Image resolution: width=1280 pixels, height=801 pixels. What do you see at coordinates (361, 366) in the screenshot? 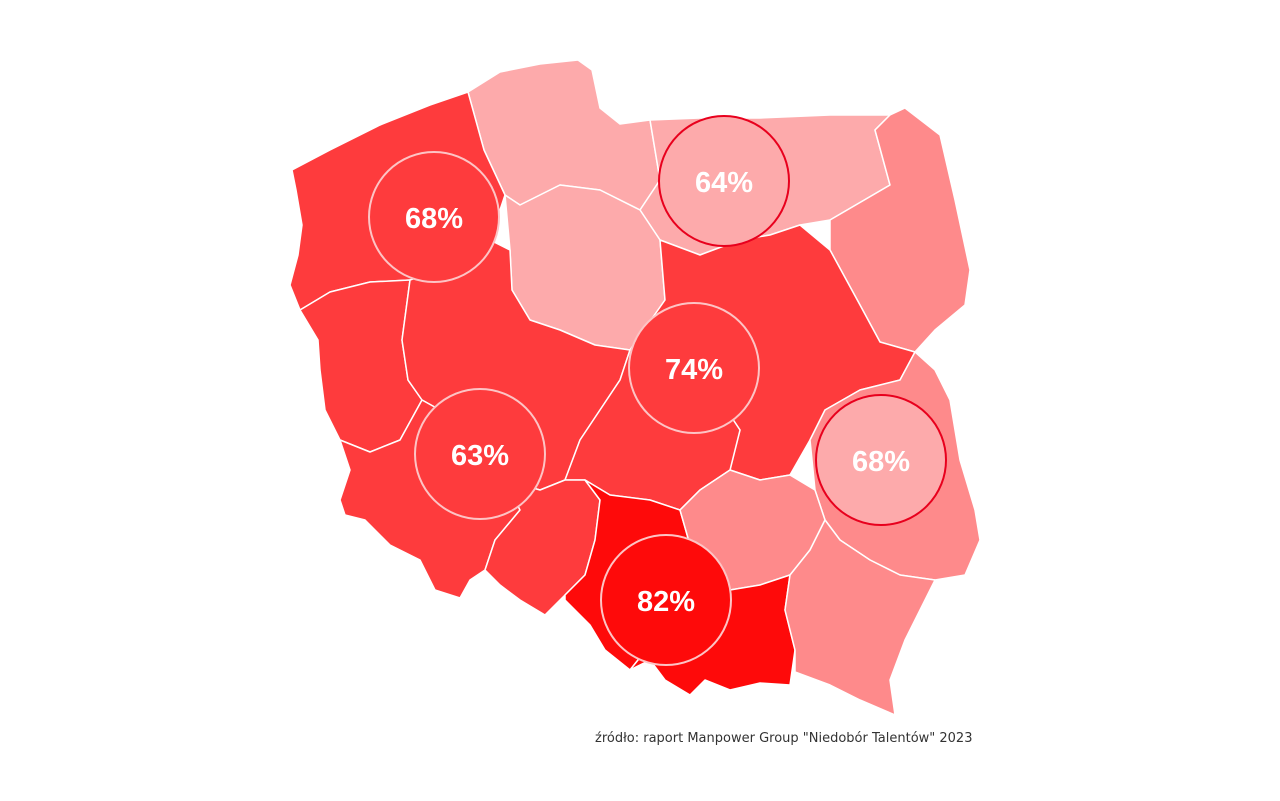
I see `region-lubuskie` at bounding box center [361, 366].